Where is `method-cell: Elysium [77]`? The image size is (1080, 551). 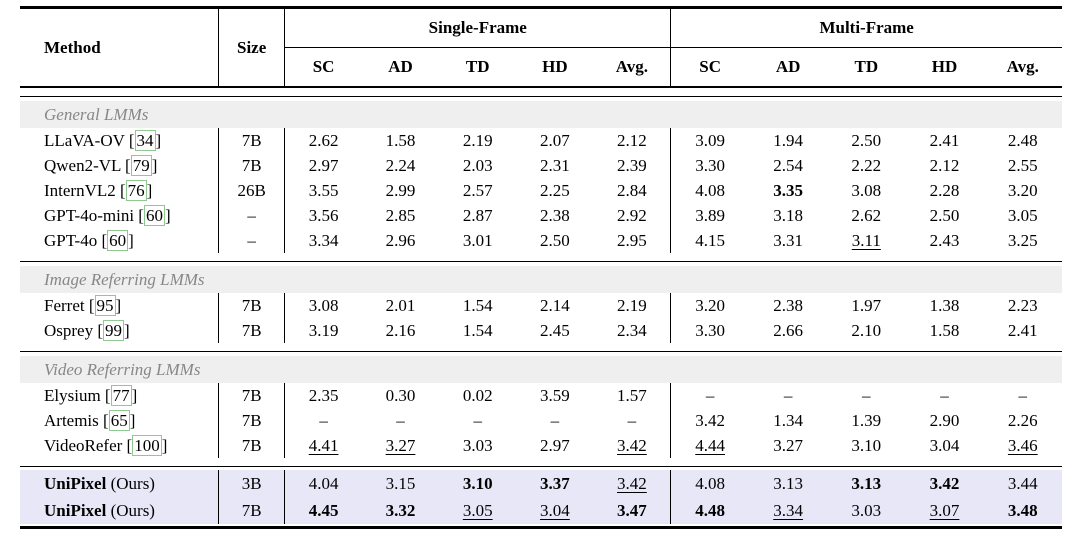
method-cell: Elysium [77] is located at coordinates (120, 395).